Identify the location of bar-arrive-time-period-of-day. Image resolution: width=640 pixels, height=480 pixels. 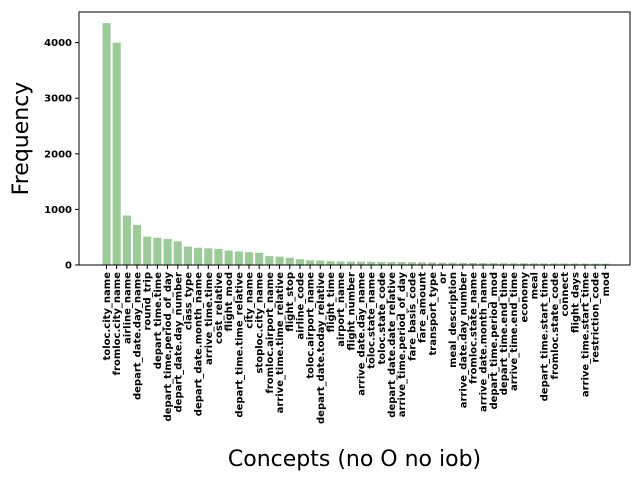
(401, 263).